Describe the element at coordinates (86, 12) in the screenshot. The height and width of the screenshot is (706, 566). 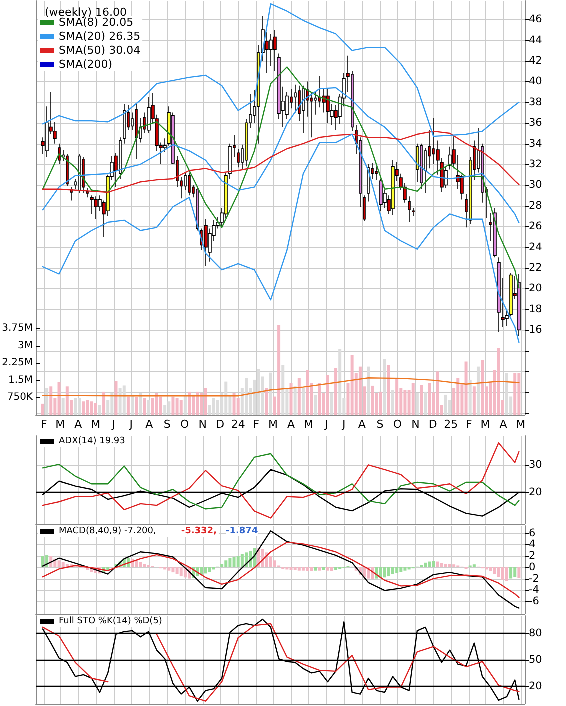
I see `text: (weekly) 16.00` at that location.